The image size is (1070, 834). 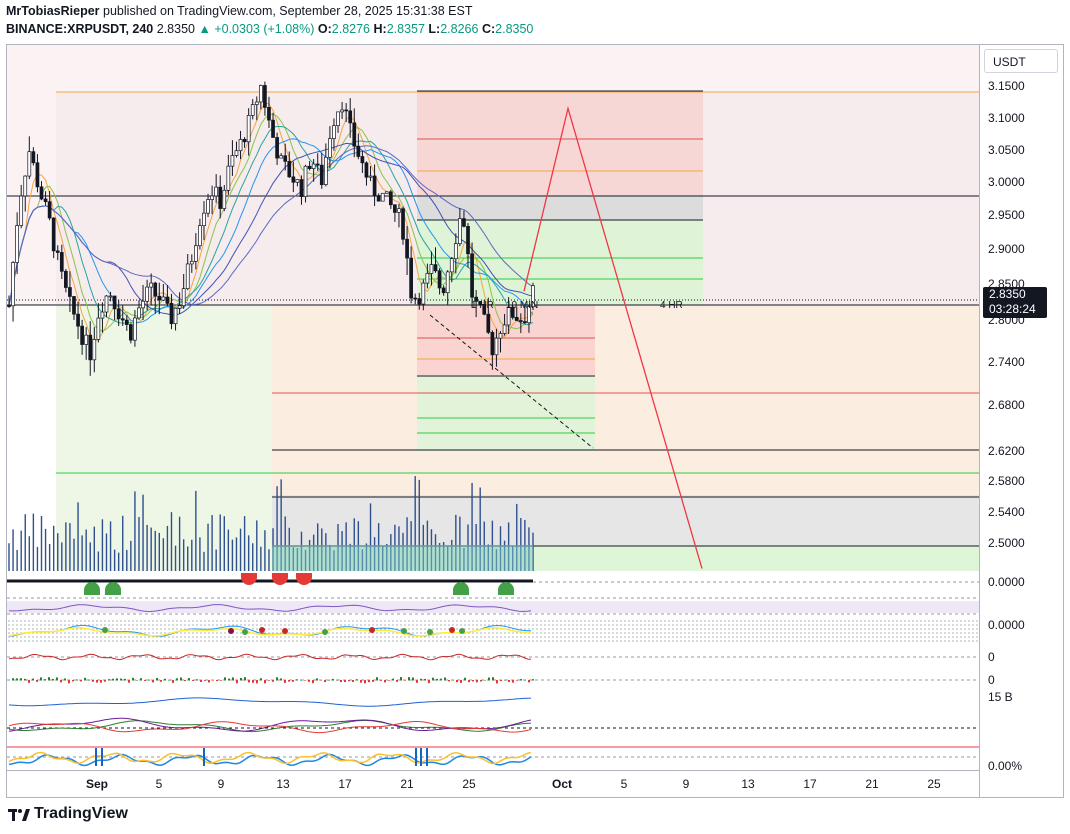 I want to click on time-tick-1: 5, so click(x=159, y=784).